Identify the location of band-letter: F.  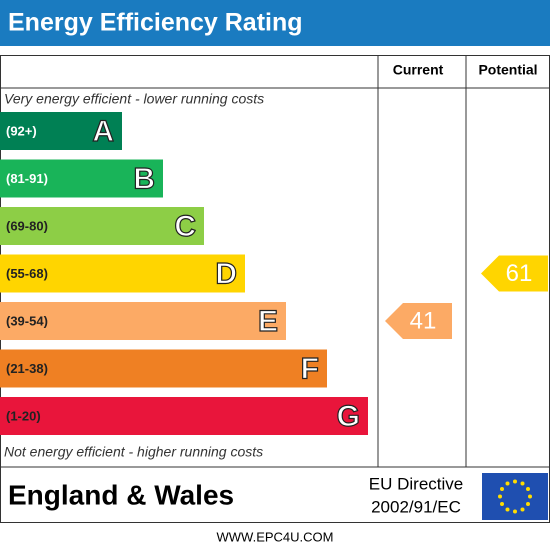
(310, 368).